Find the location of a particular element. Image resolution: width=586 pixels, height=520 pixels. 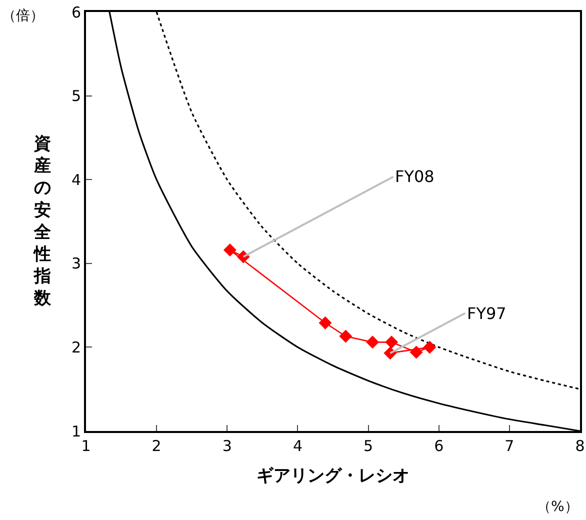

x-tick-label: 2 is located at coordinates (157, 446).